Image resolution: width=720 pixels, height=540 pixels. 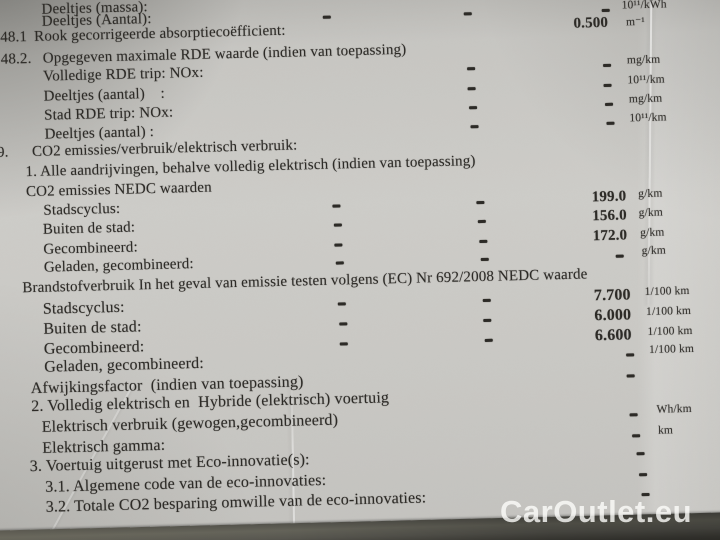 What do you see at coordinates (16, 59) in the screenshot?
I see `row-number: 48.2.` at bounding box center [16, 59].